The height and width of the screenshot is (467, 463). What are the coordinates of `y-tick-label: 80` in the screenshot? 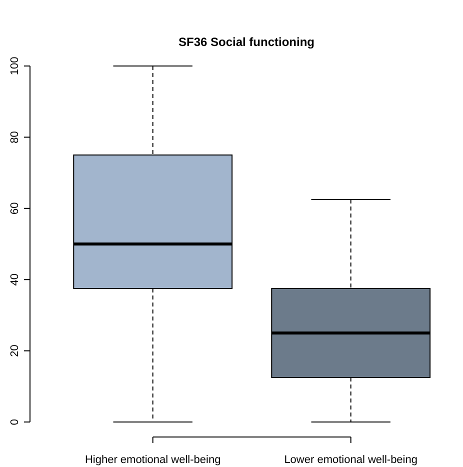 It's located at (15, 137).